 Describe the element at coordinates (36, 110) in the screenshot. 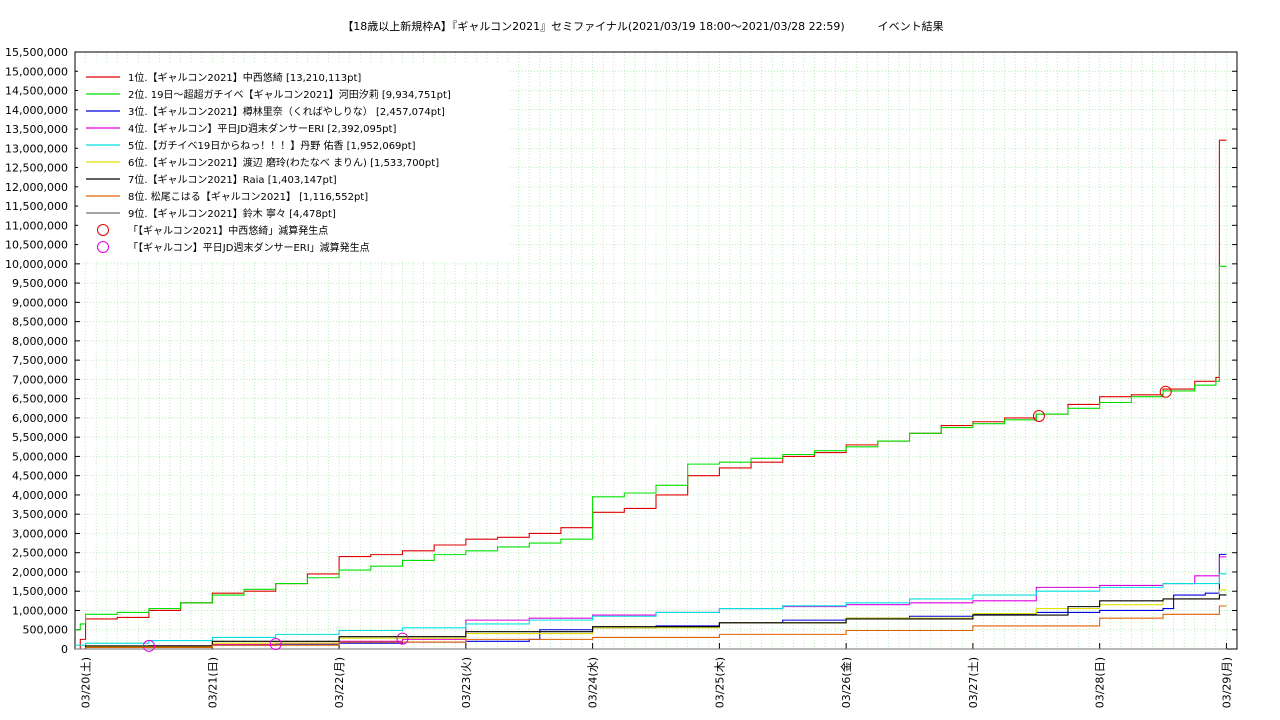

I see `y-tick-label: 14,000,000` at that location.